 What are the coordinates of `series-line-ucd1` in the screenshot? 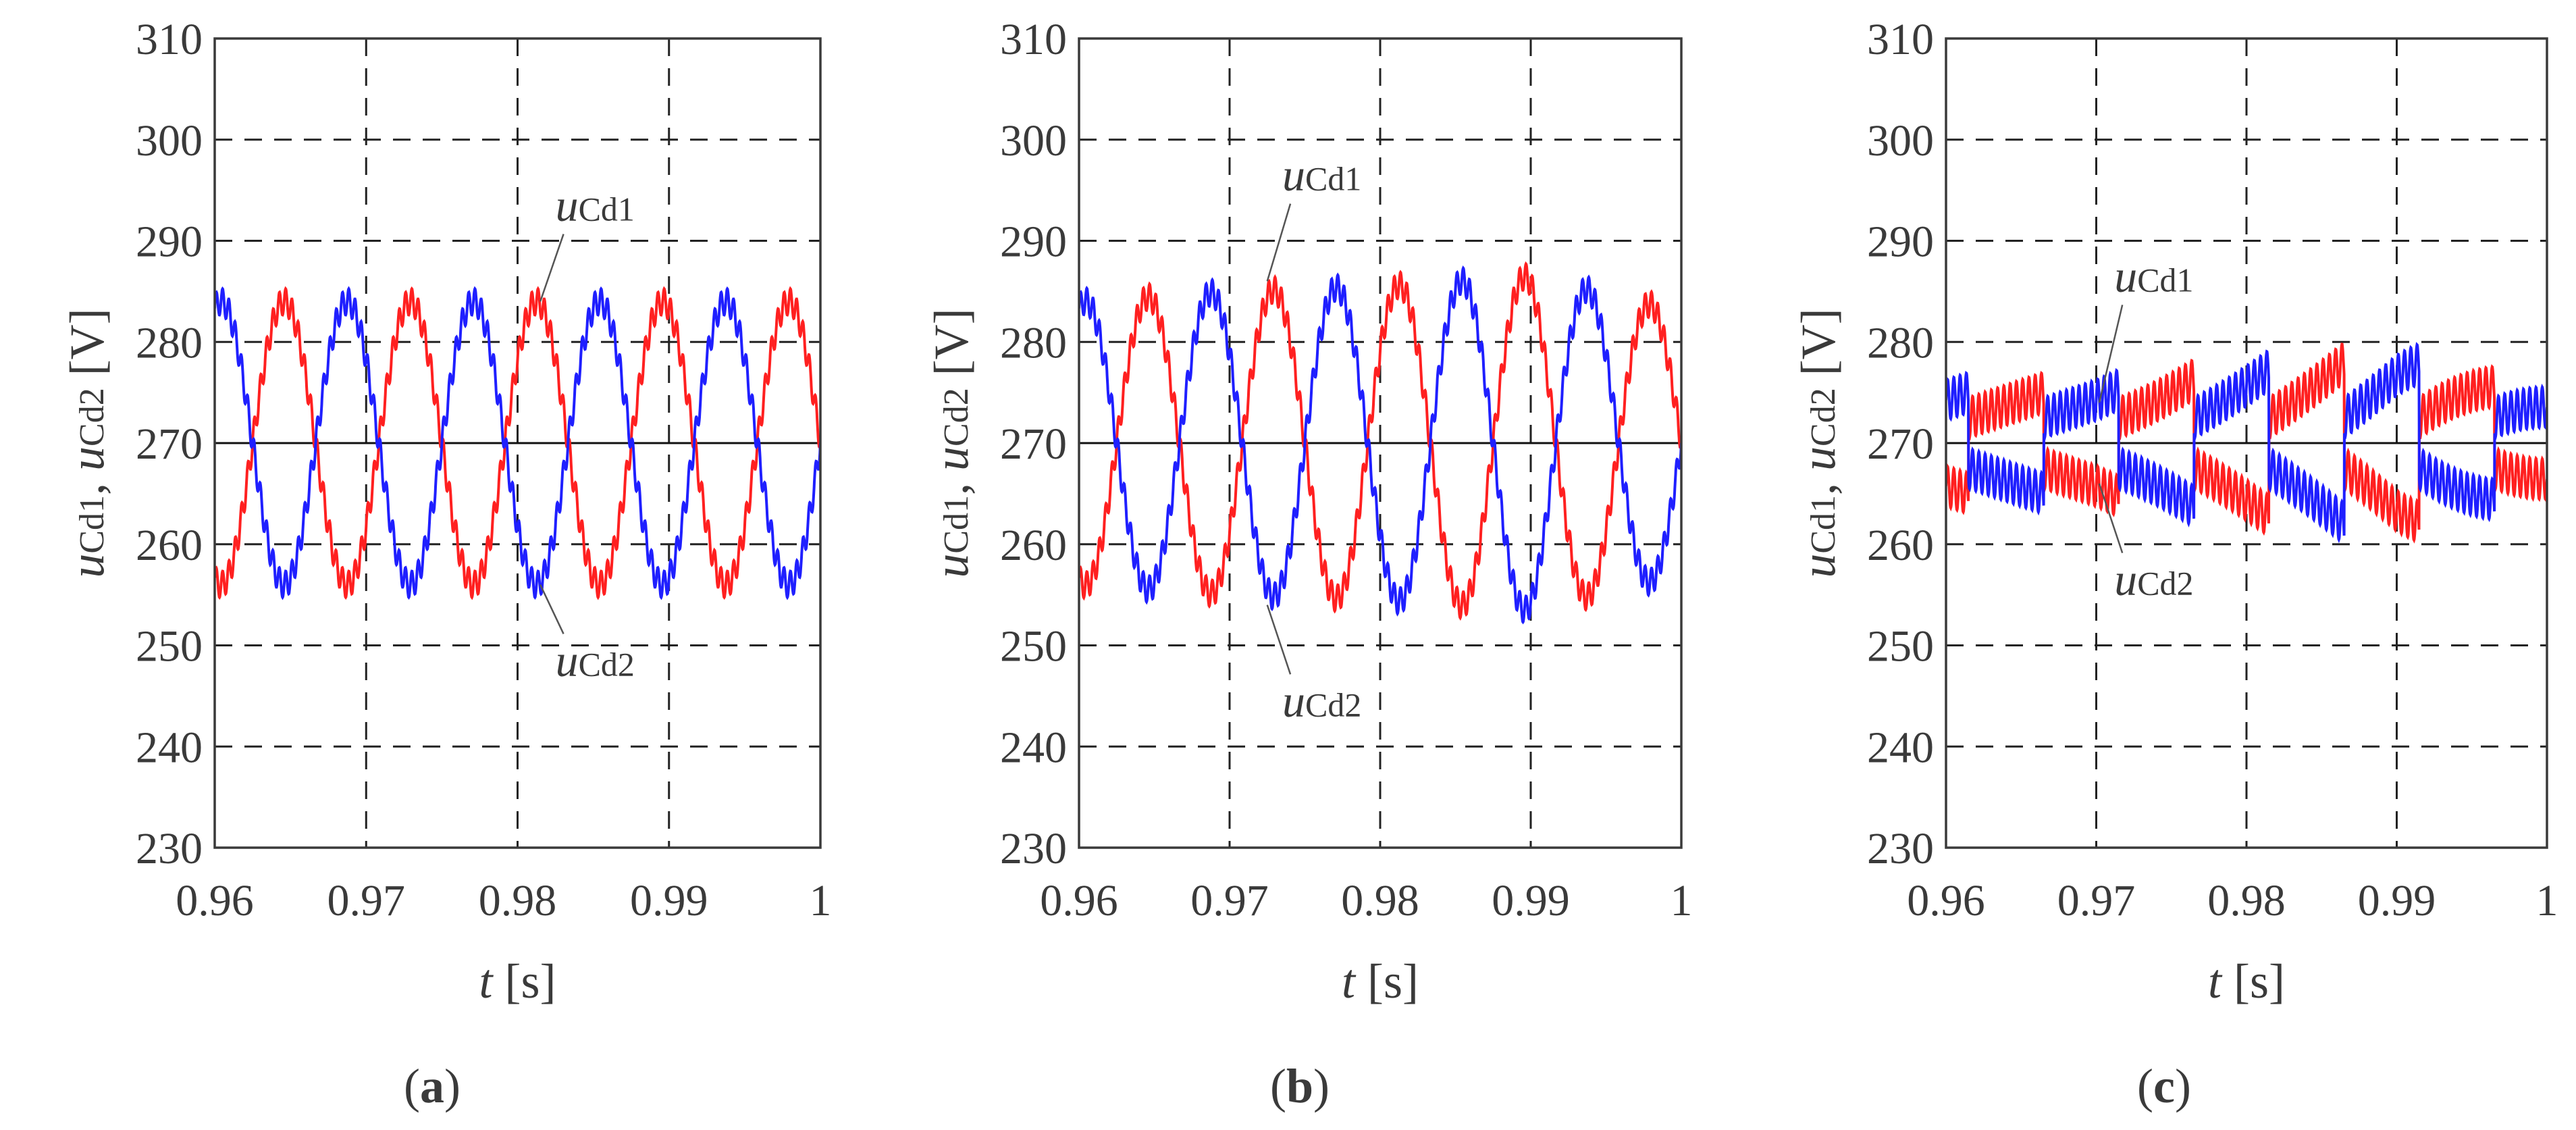 It's located at (2246, 443).